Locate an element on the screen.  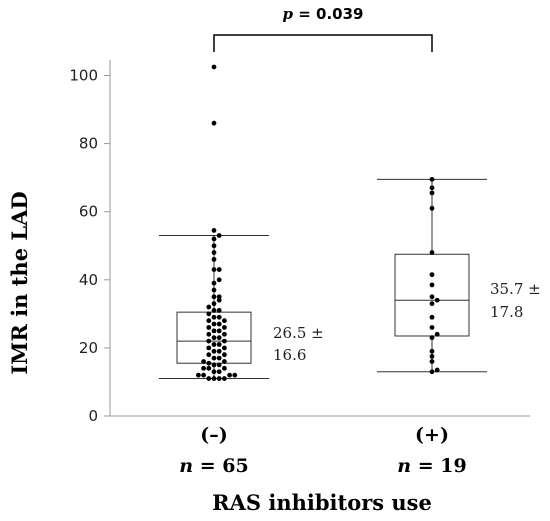
p-value-text: = 0.039 is located at coordinates (330, 14).